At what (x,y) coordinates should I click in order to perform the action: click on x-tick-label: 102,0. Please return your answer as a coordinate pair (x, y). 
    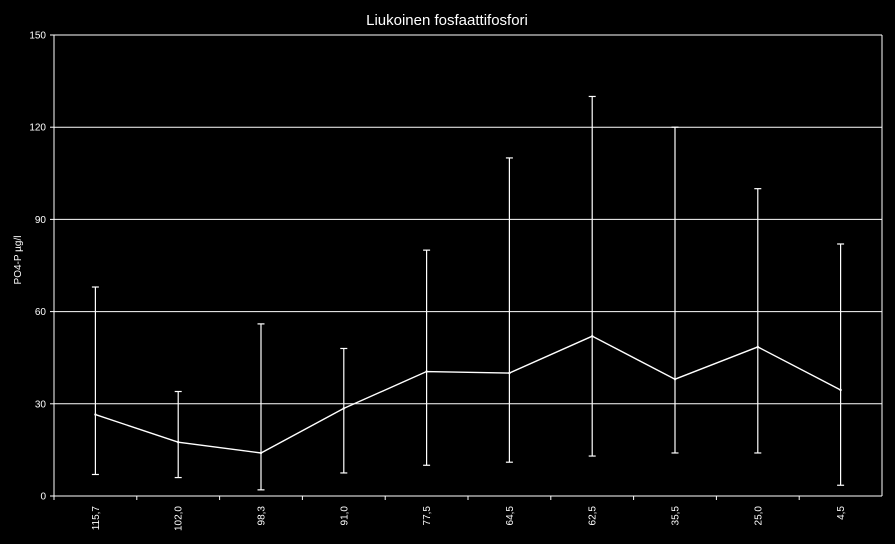
    Looking at the image, I should click on (179, 518).